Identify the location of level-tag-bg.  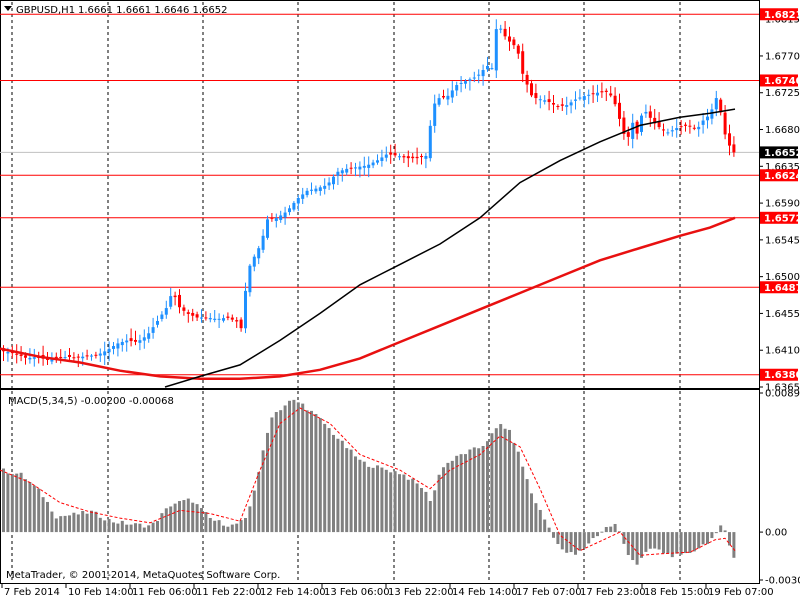
(779, 14).